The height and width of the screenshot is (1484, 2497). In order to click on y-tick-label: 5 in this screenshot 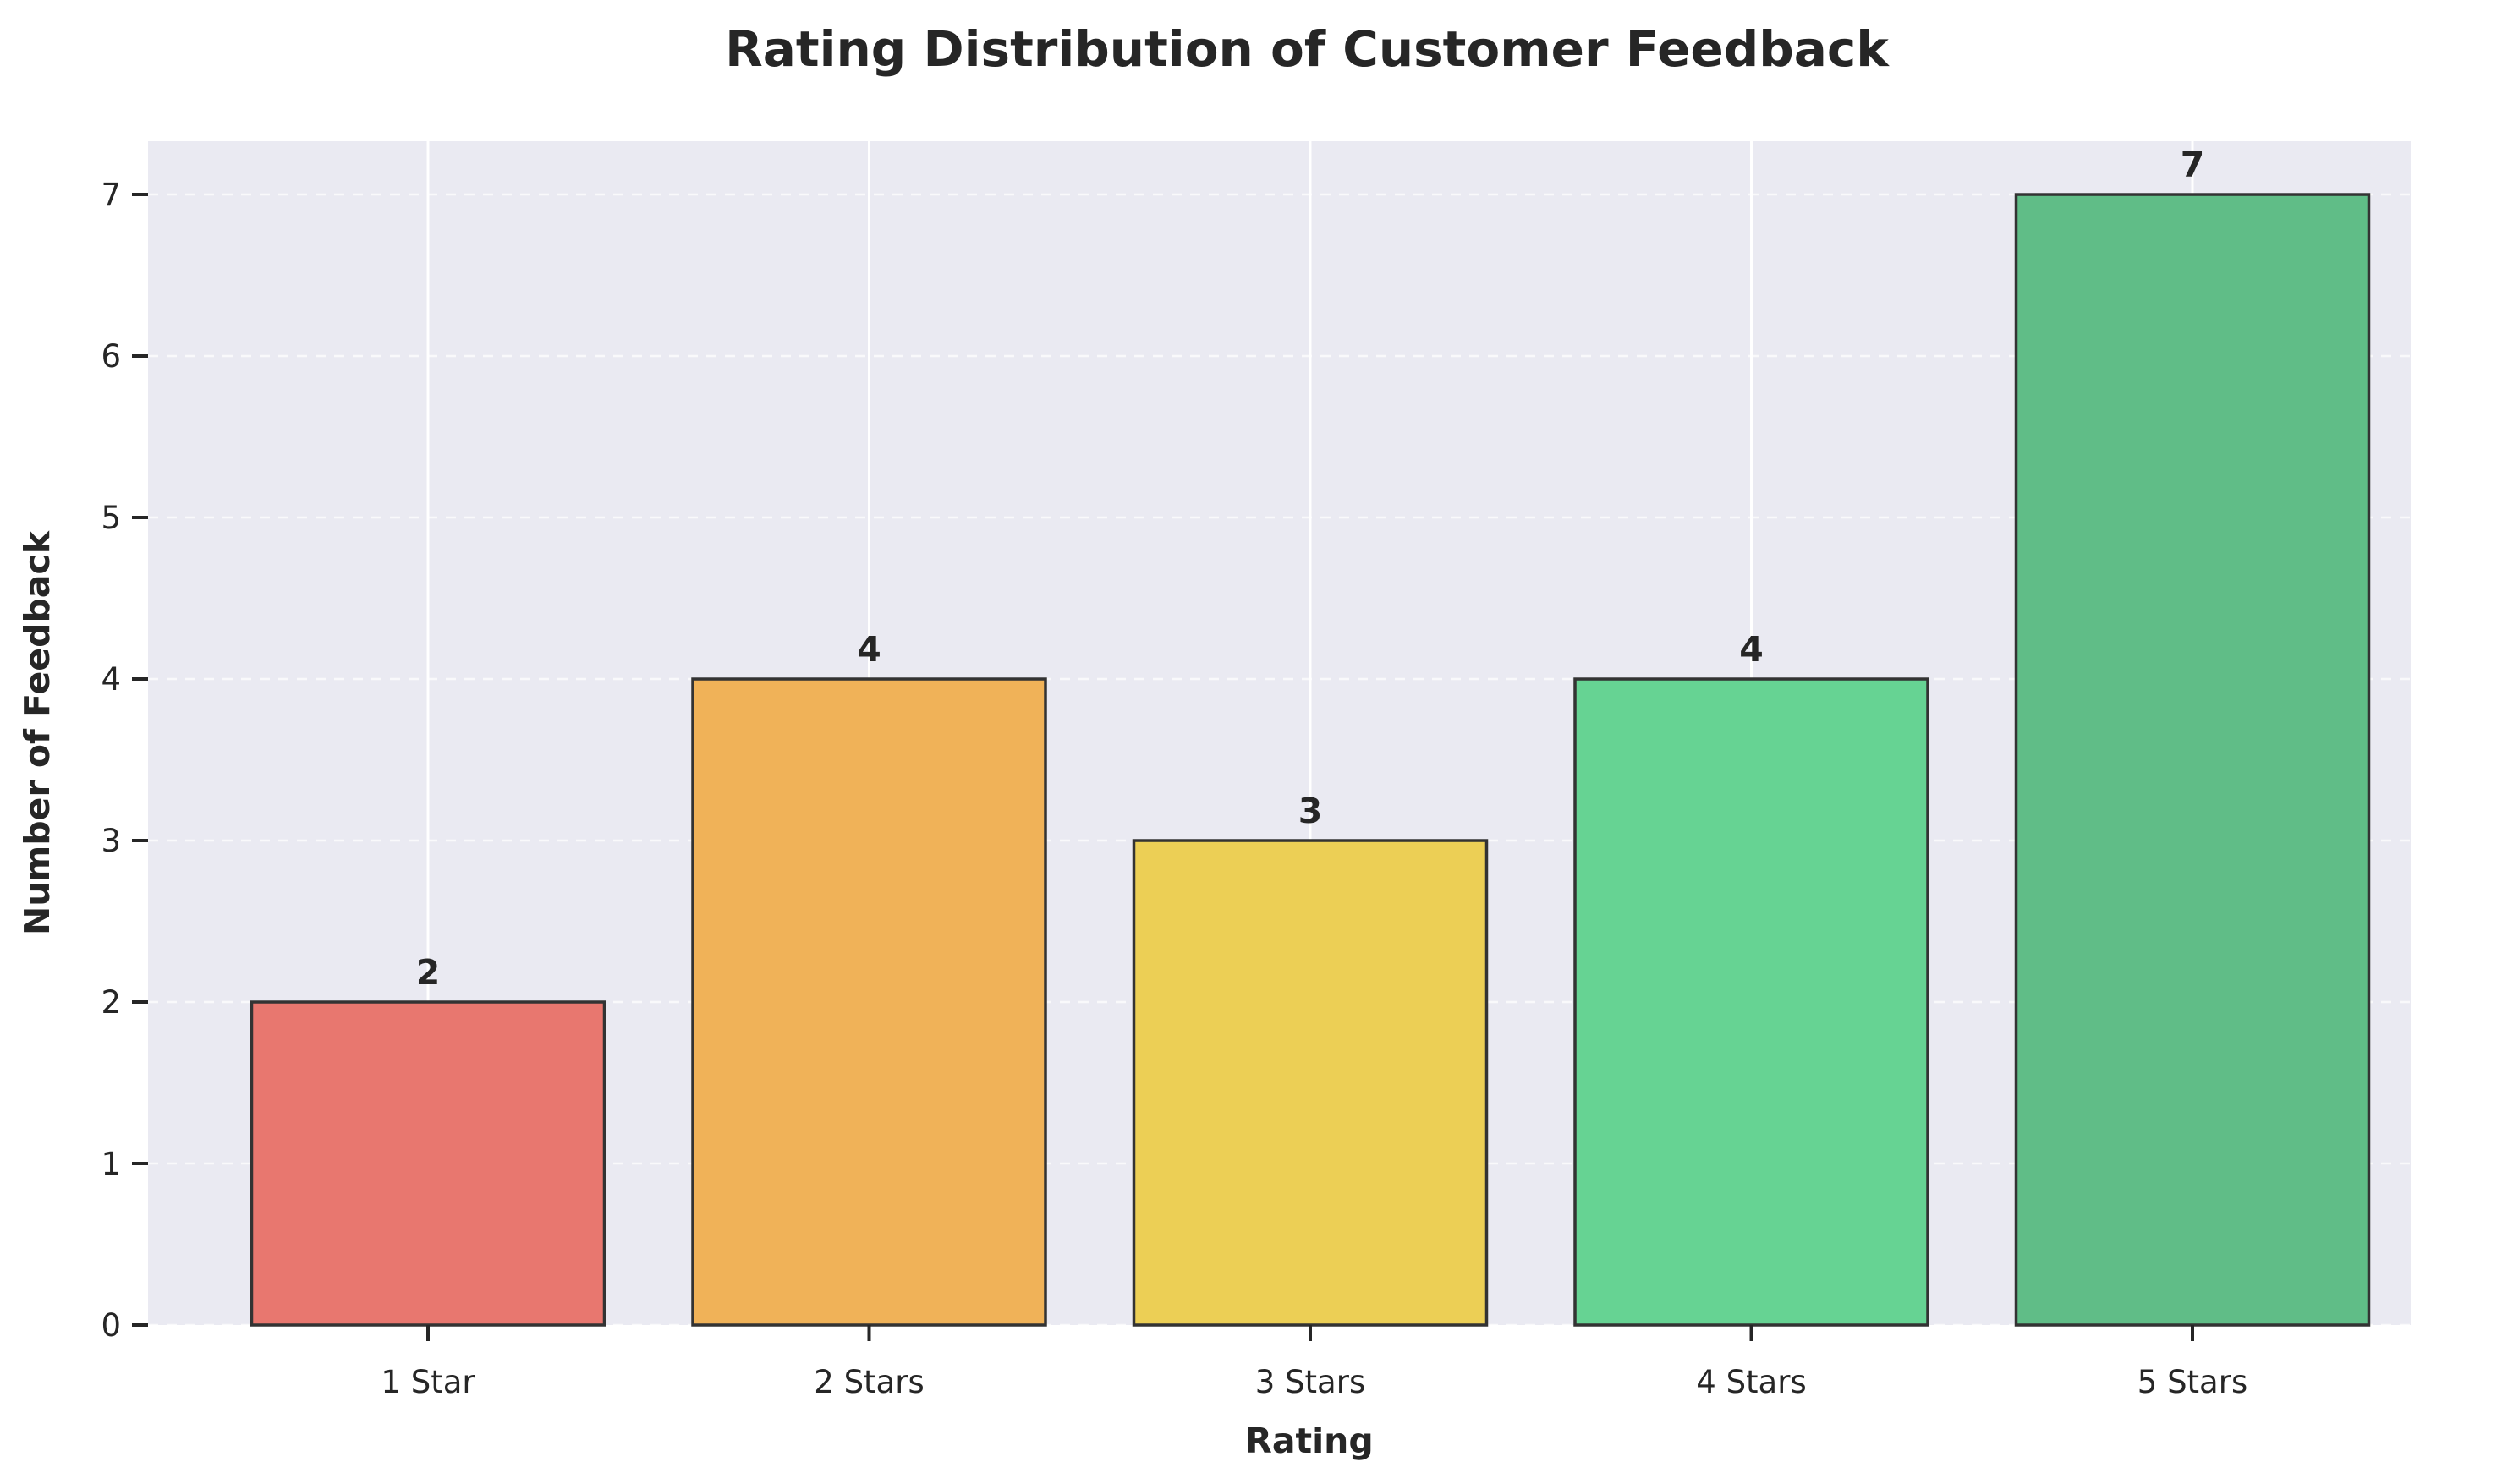, I will do `click(111, 518)`.